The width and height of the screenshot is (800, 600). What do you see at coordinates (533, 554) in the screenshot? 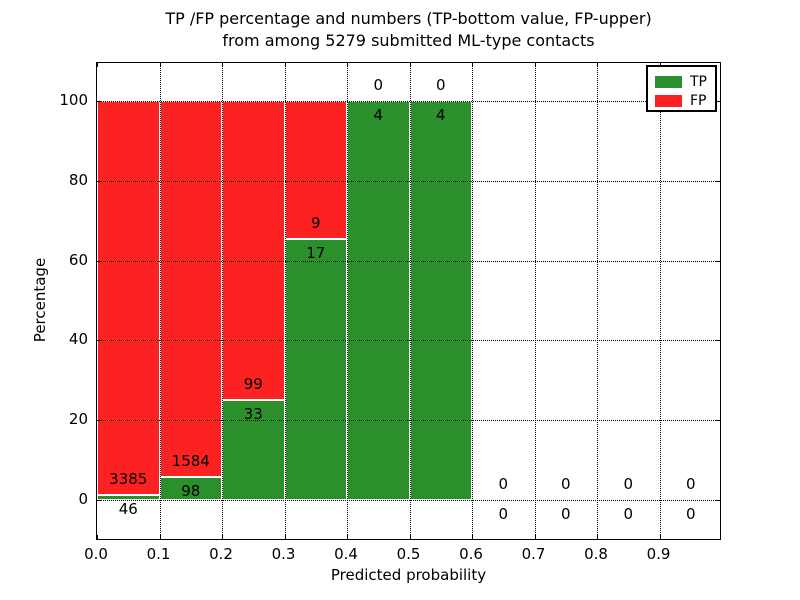
I see `x-tick-label: 0.7` at bounding box center [533, 554].